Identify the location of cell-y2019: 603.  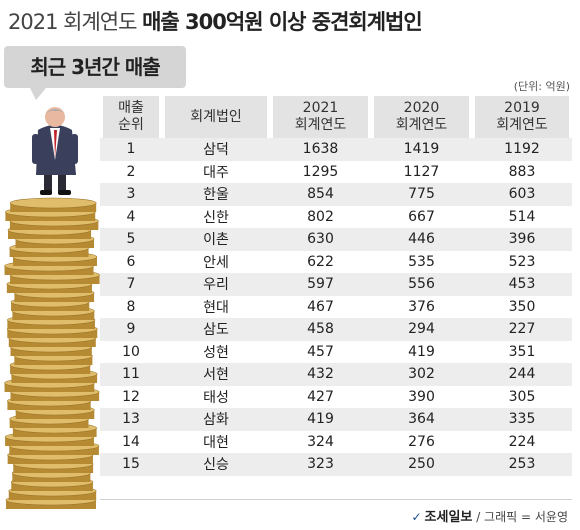
(522, 194).